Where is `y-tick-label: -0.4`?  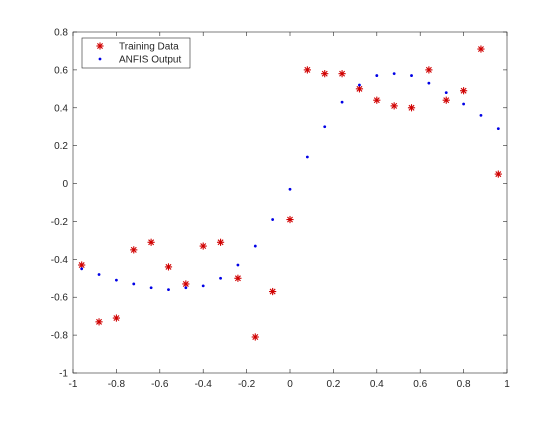 y-tick-label: -0.4 is located at coordinates (60, 260).